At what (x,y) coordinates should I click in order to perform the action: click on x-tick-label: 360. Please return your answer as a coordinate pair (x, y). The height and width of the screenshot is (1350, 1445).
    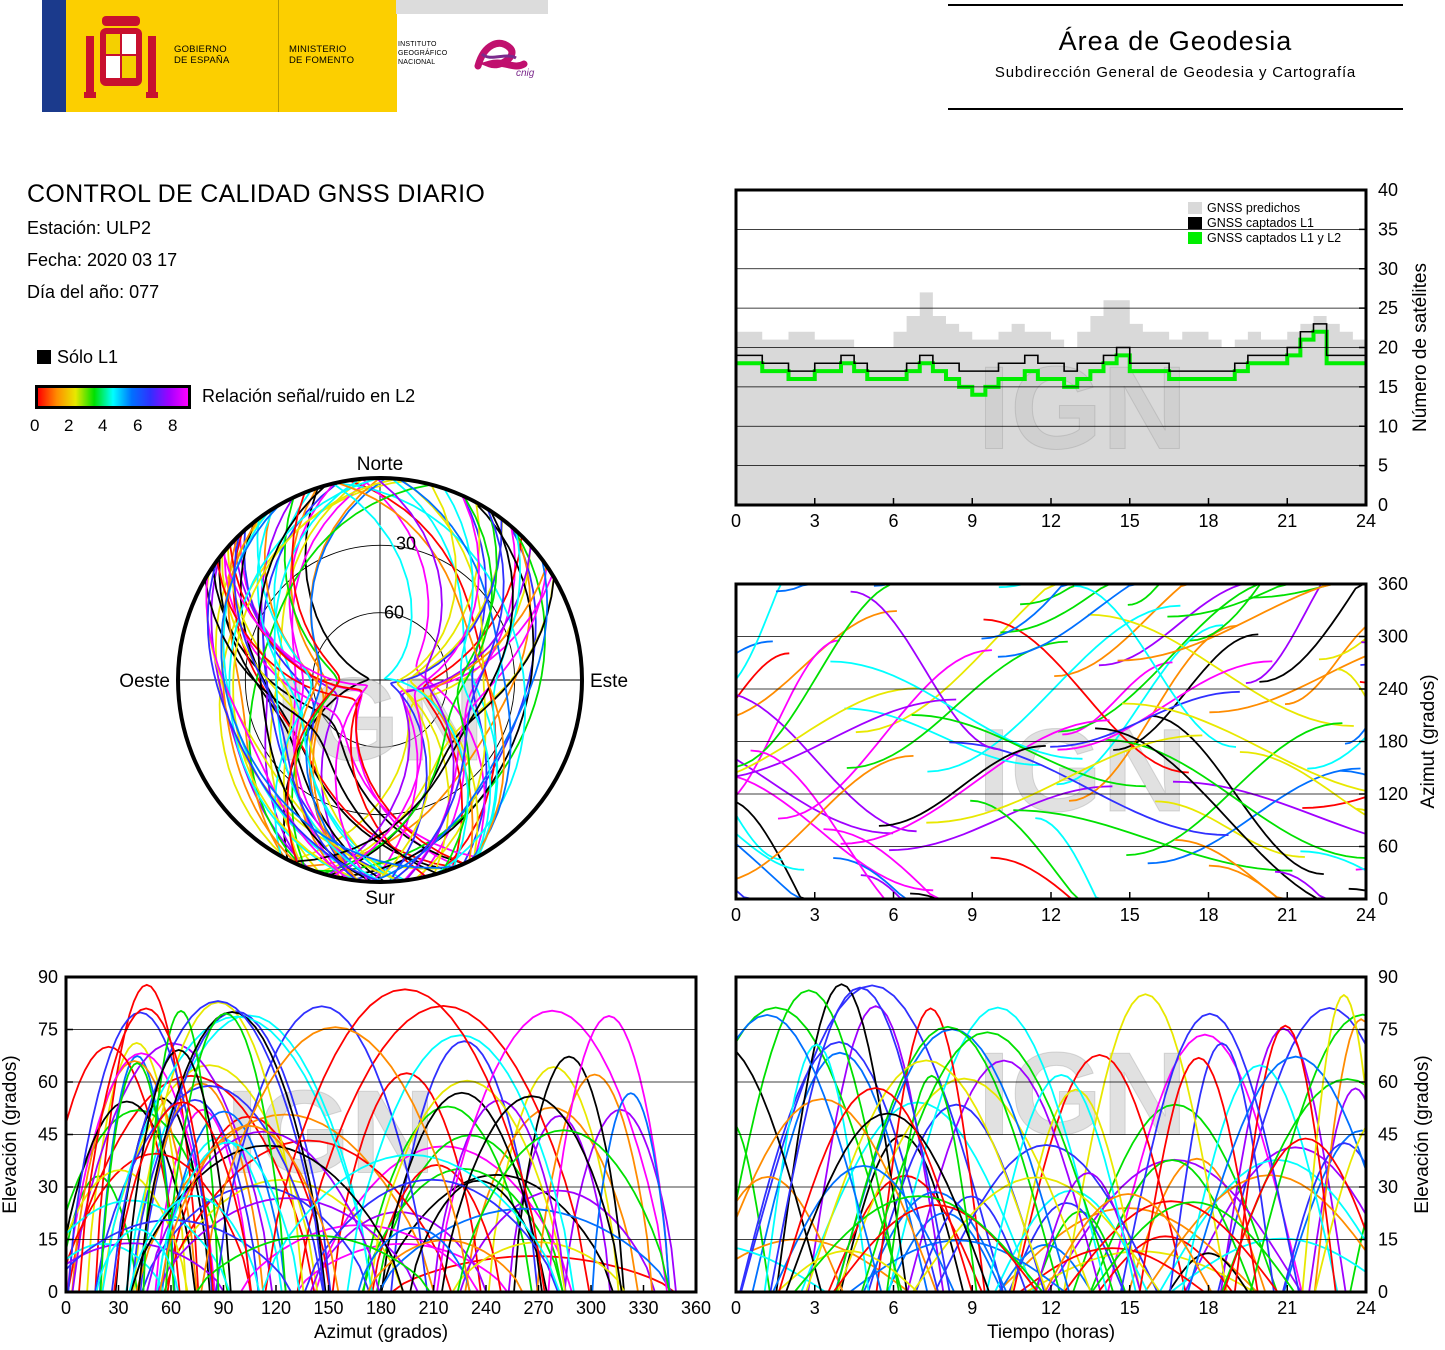
    Looking at the image, I should click on (696, 1308).